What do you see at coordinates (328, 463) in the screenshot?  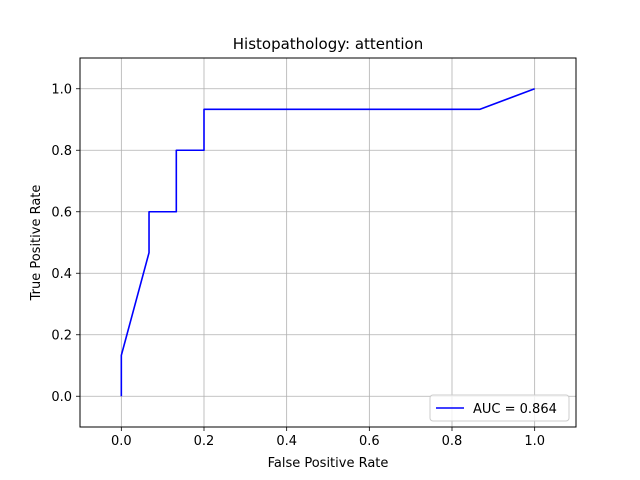 I see `x-axis-title: False Positive Rate` at bounding box center [328, 463].